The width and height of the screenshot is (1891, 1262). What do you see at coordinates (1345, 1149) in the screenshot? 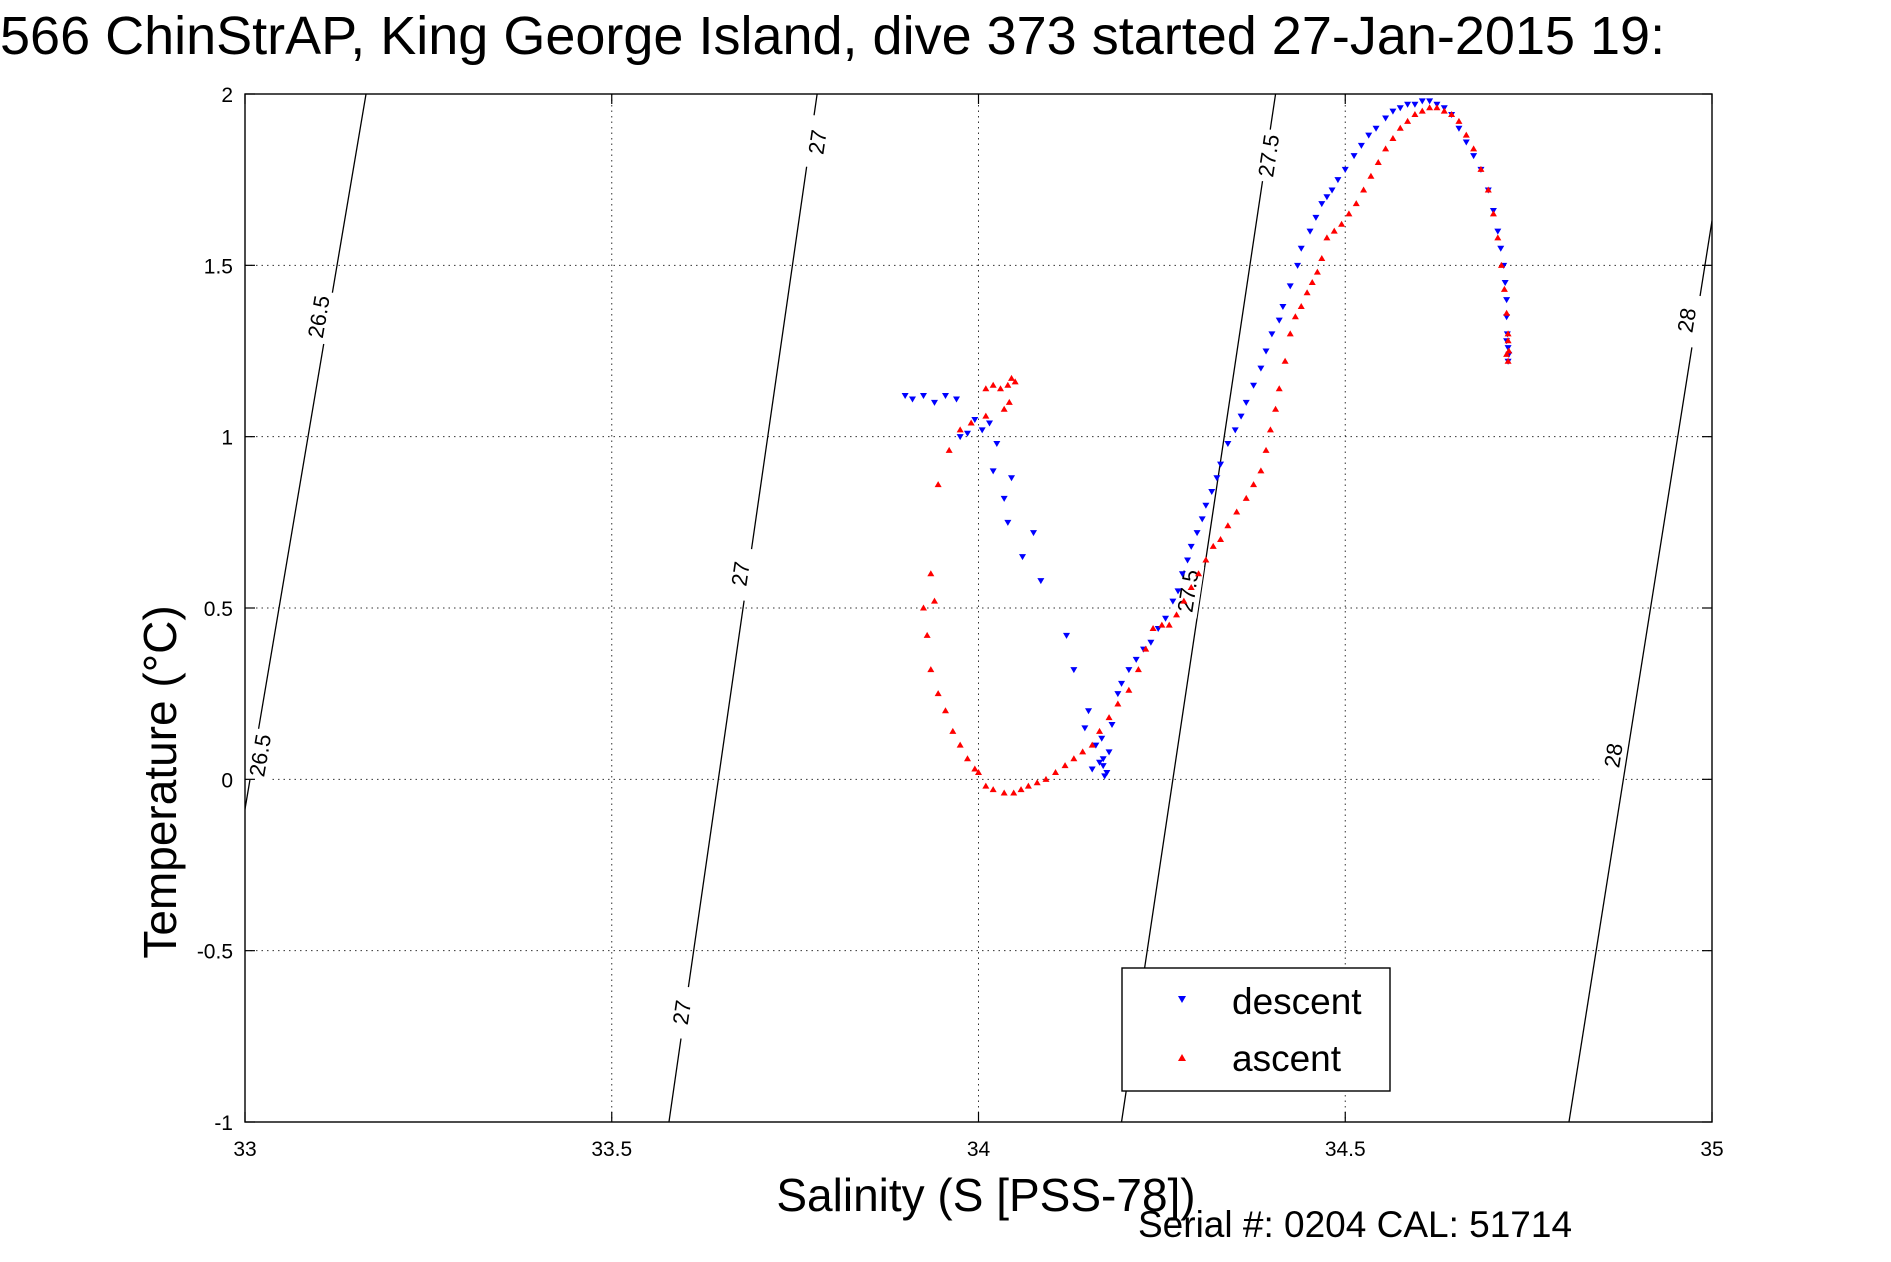
I see `x-tick-label: 34.5` at bounding box center [1345, 1149].